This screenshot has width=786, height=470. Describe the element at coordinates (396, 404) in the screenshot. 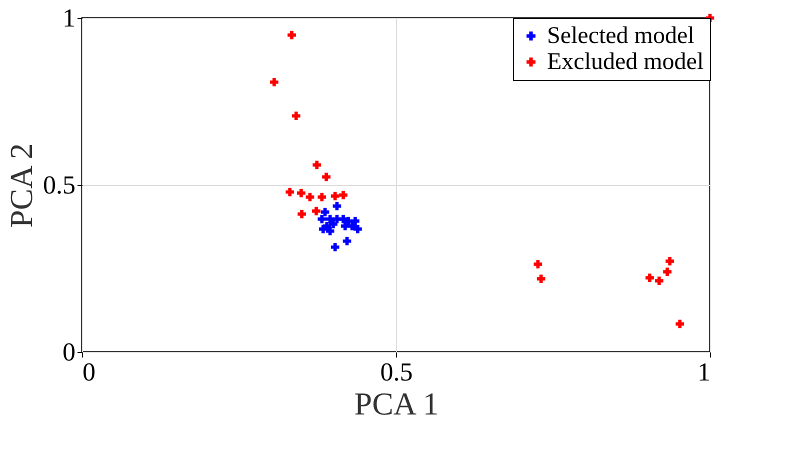

I see `x-axis-title: PCA 1` at that location.